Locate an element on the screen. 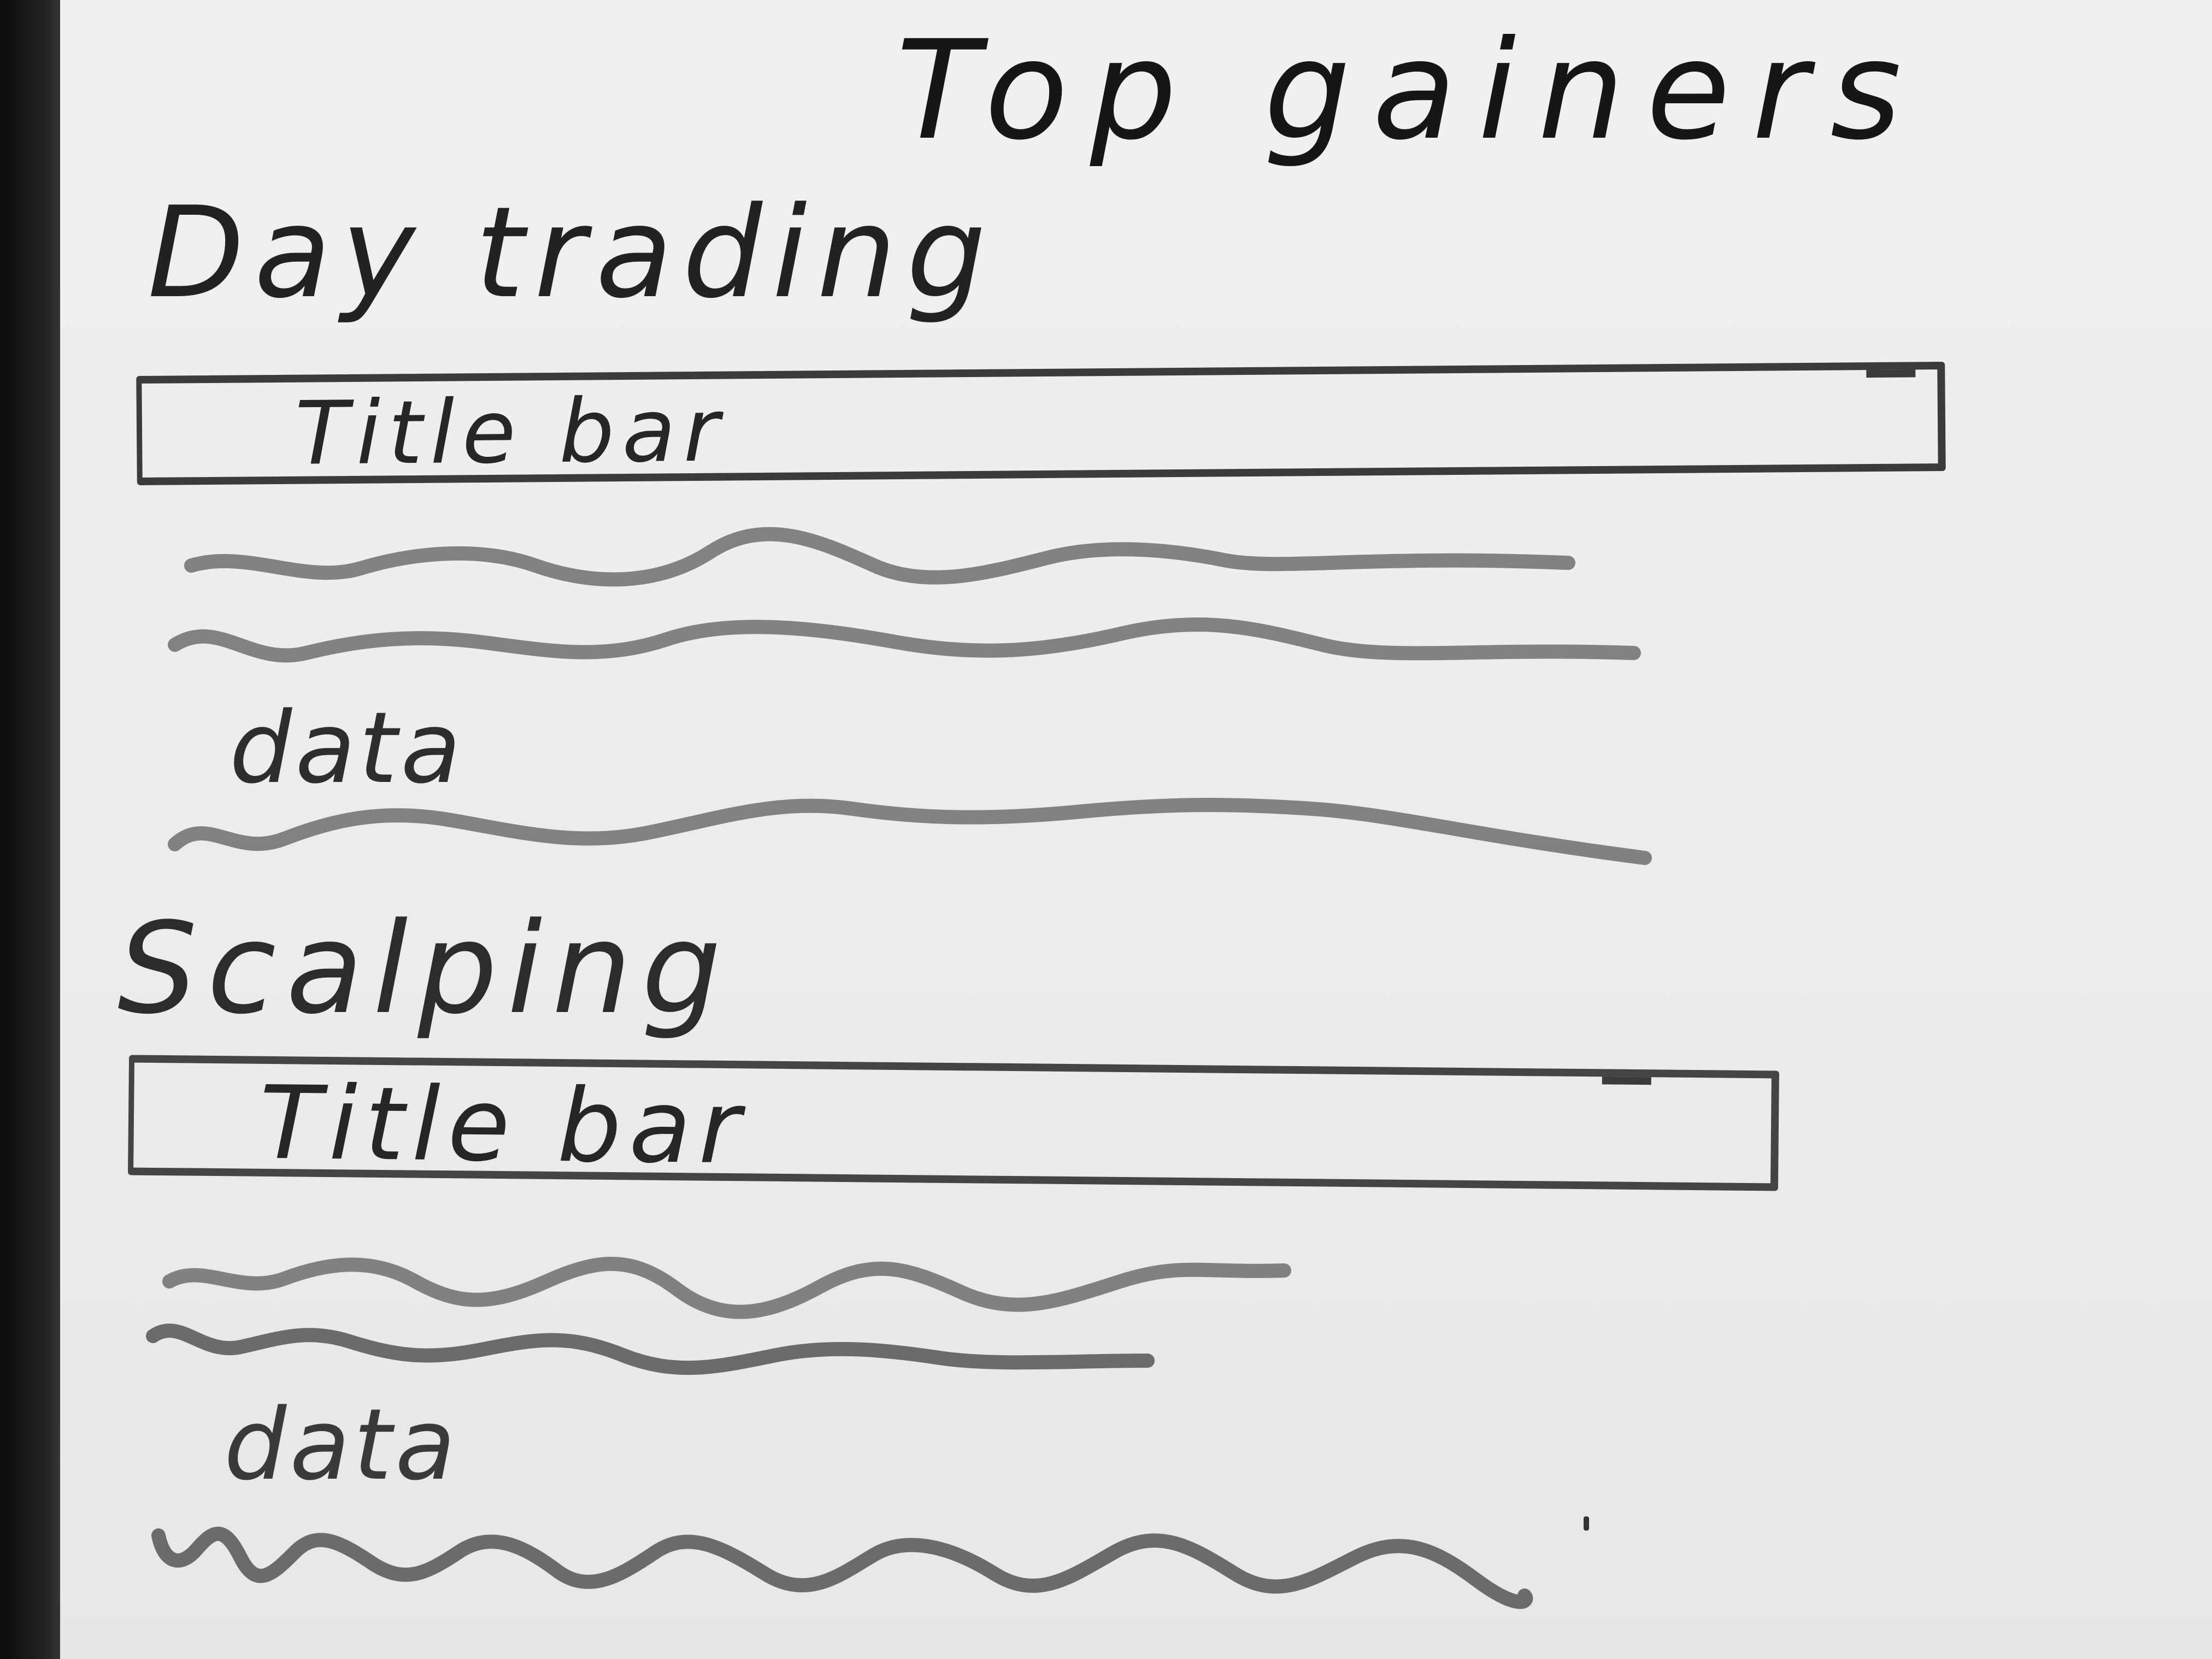  page-title: Top gainers is located at coordinates (1409, 90).